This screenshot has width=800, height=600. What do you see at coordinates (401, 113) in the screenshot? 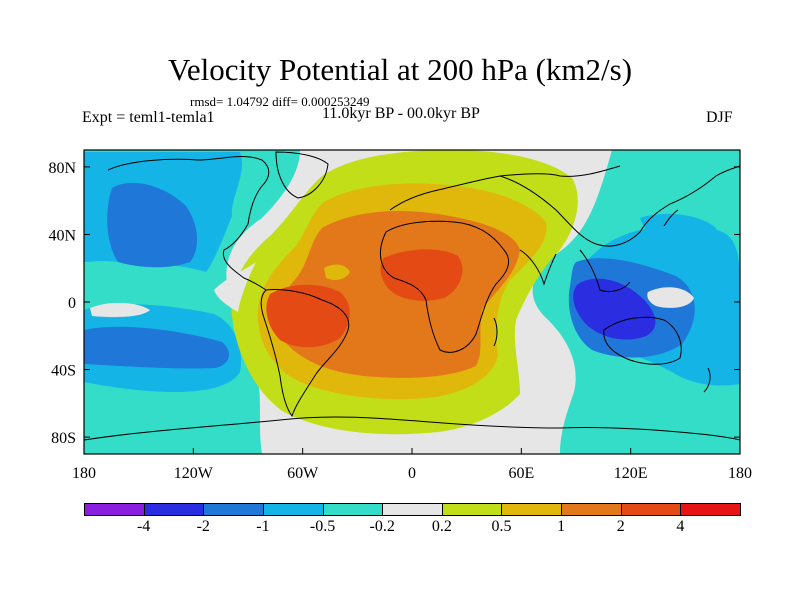
I see `period-label: 11.0kyr BP - 00.0kyr BP` at bounding box center [401, 113].